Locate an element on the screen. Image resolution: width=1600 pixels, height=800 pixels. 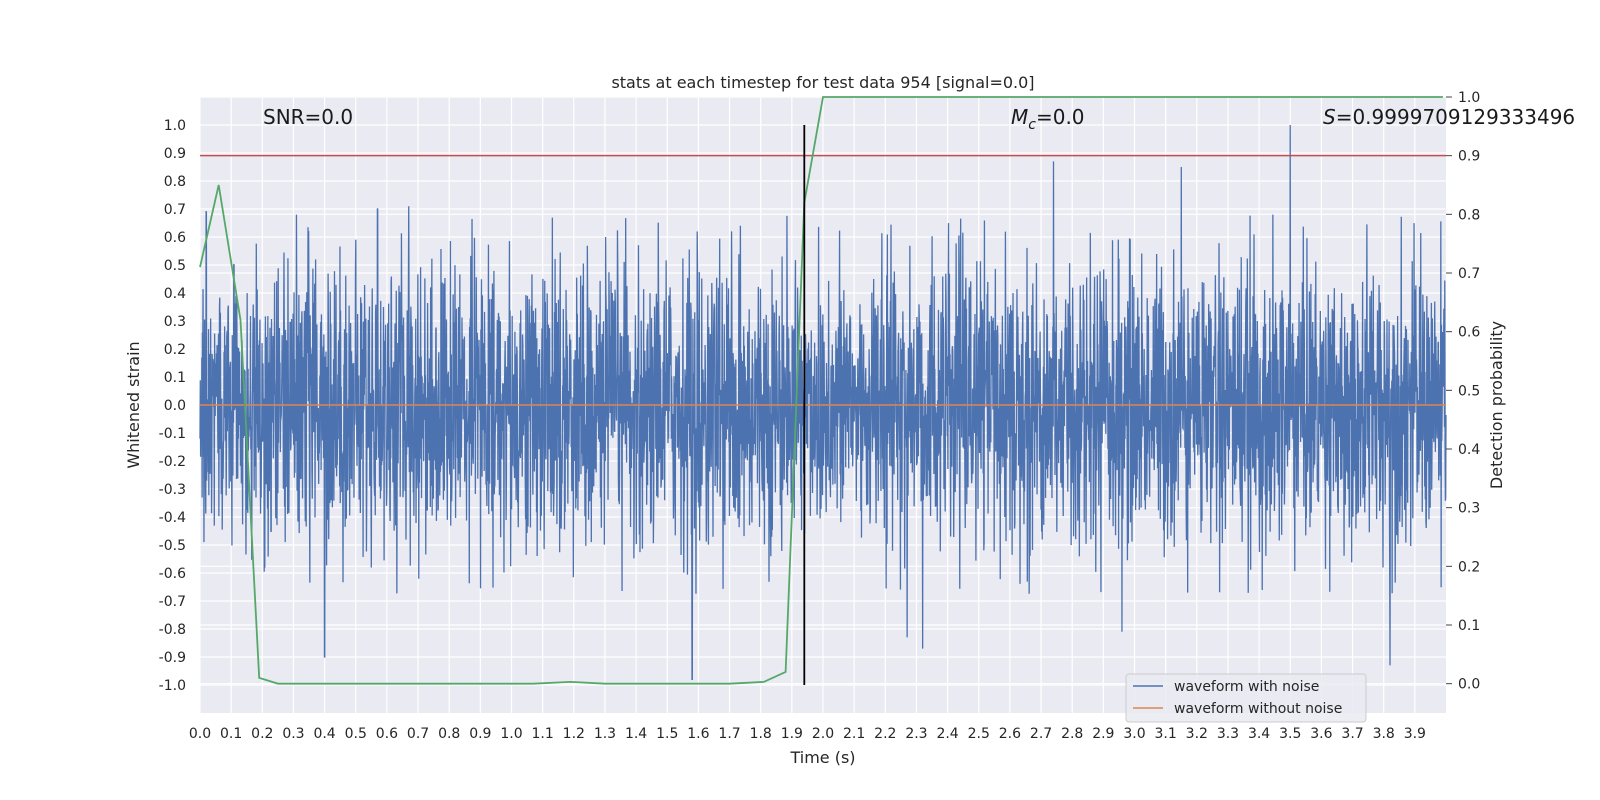
y-tick-label: -0.2 is located at coordinates (172, 462).